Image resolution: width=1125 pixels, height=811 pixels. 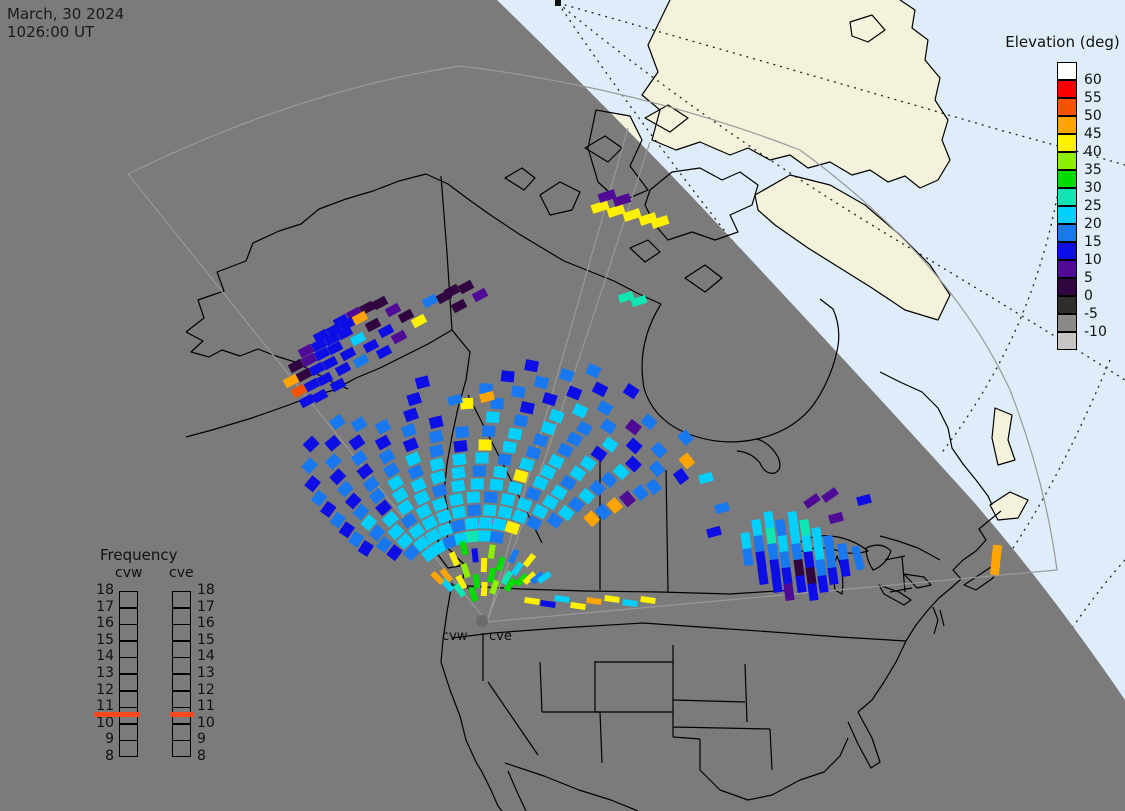 I want to click on frequency-tick-label: 11, so click(x=105, y=706).